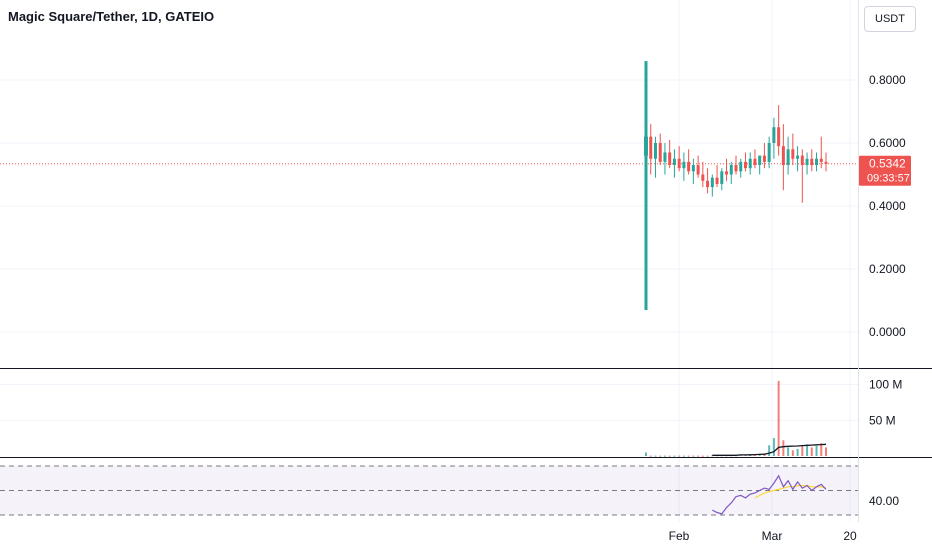  What do you see at coordinates (772, 536) in the screenshot?
I see `time-tick-label: Mar` at bounding box center [772, 536].